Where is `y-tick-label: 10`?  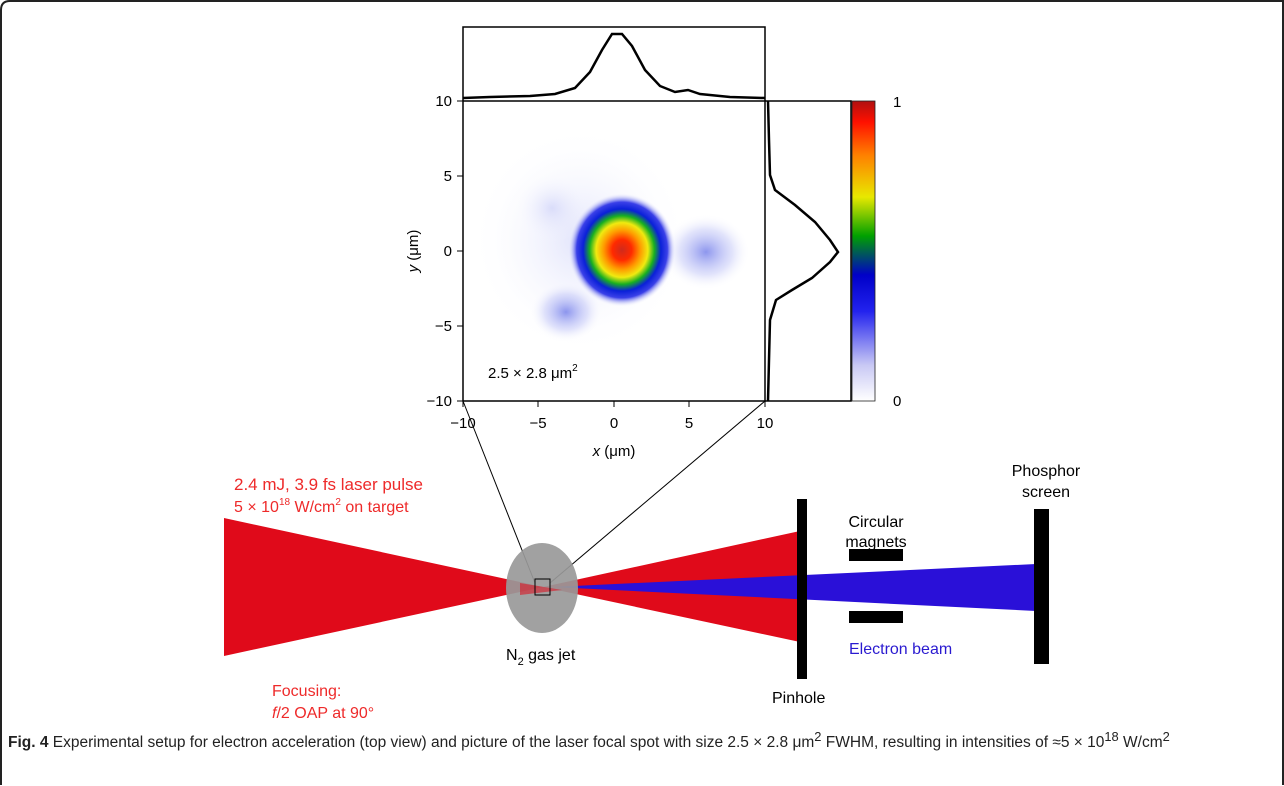 y-tick-label: 10 is located at coordinates (443, 101).